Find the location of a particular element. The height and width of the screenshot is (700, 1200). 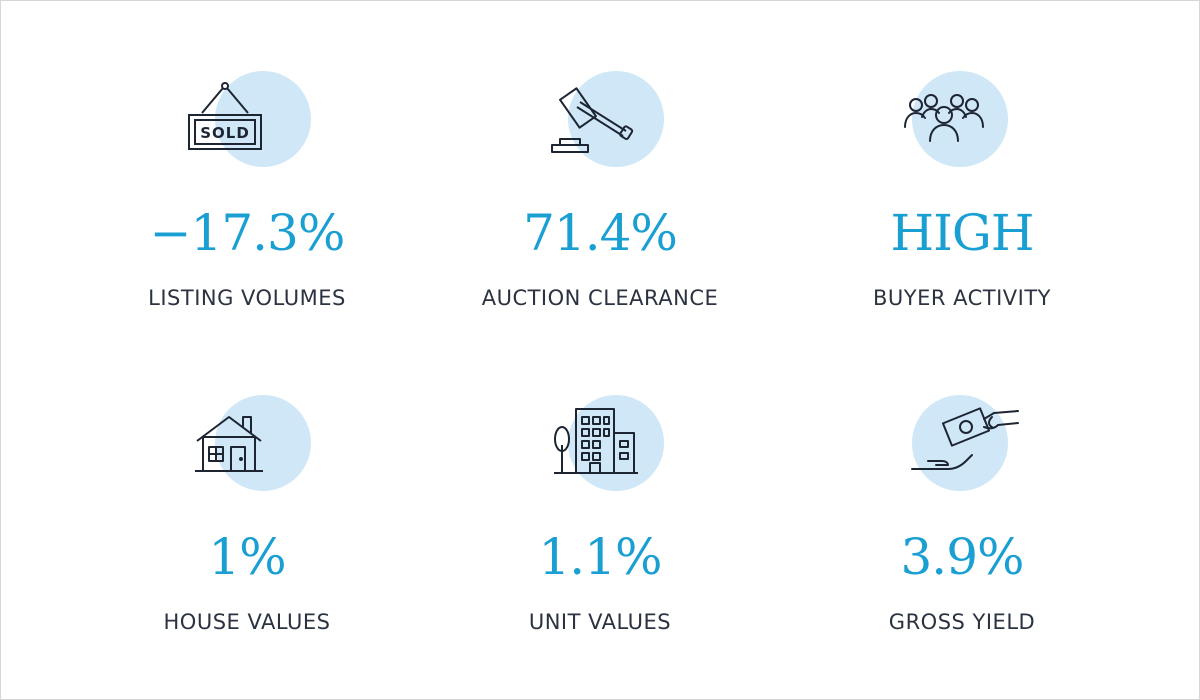

stat-value: HIGH is located at coordinates (962, 233).